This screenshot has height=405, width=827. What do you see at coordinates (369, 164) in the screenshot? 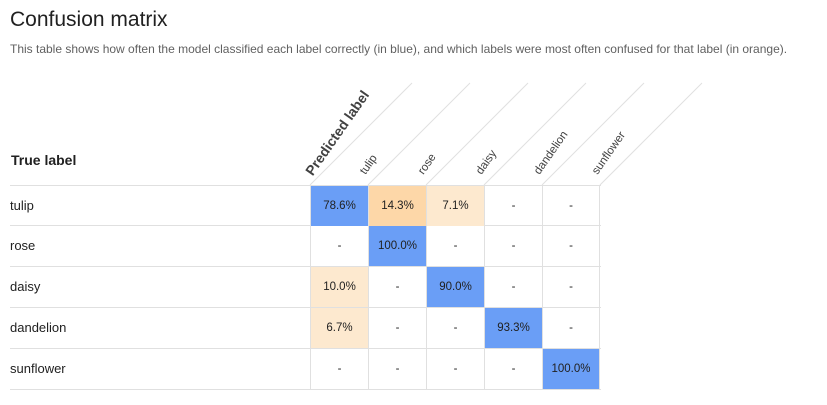
I see `column-header-tulip: tulip` at bounding box center [369, 164].